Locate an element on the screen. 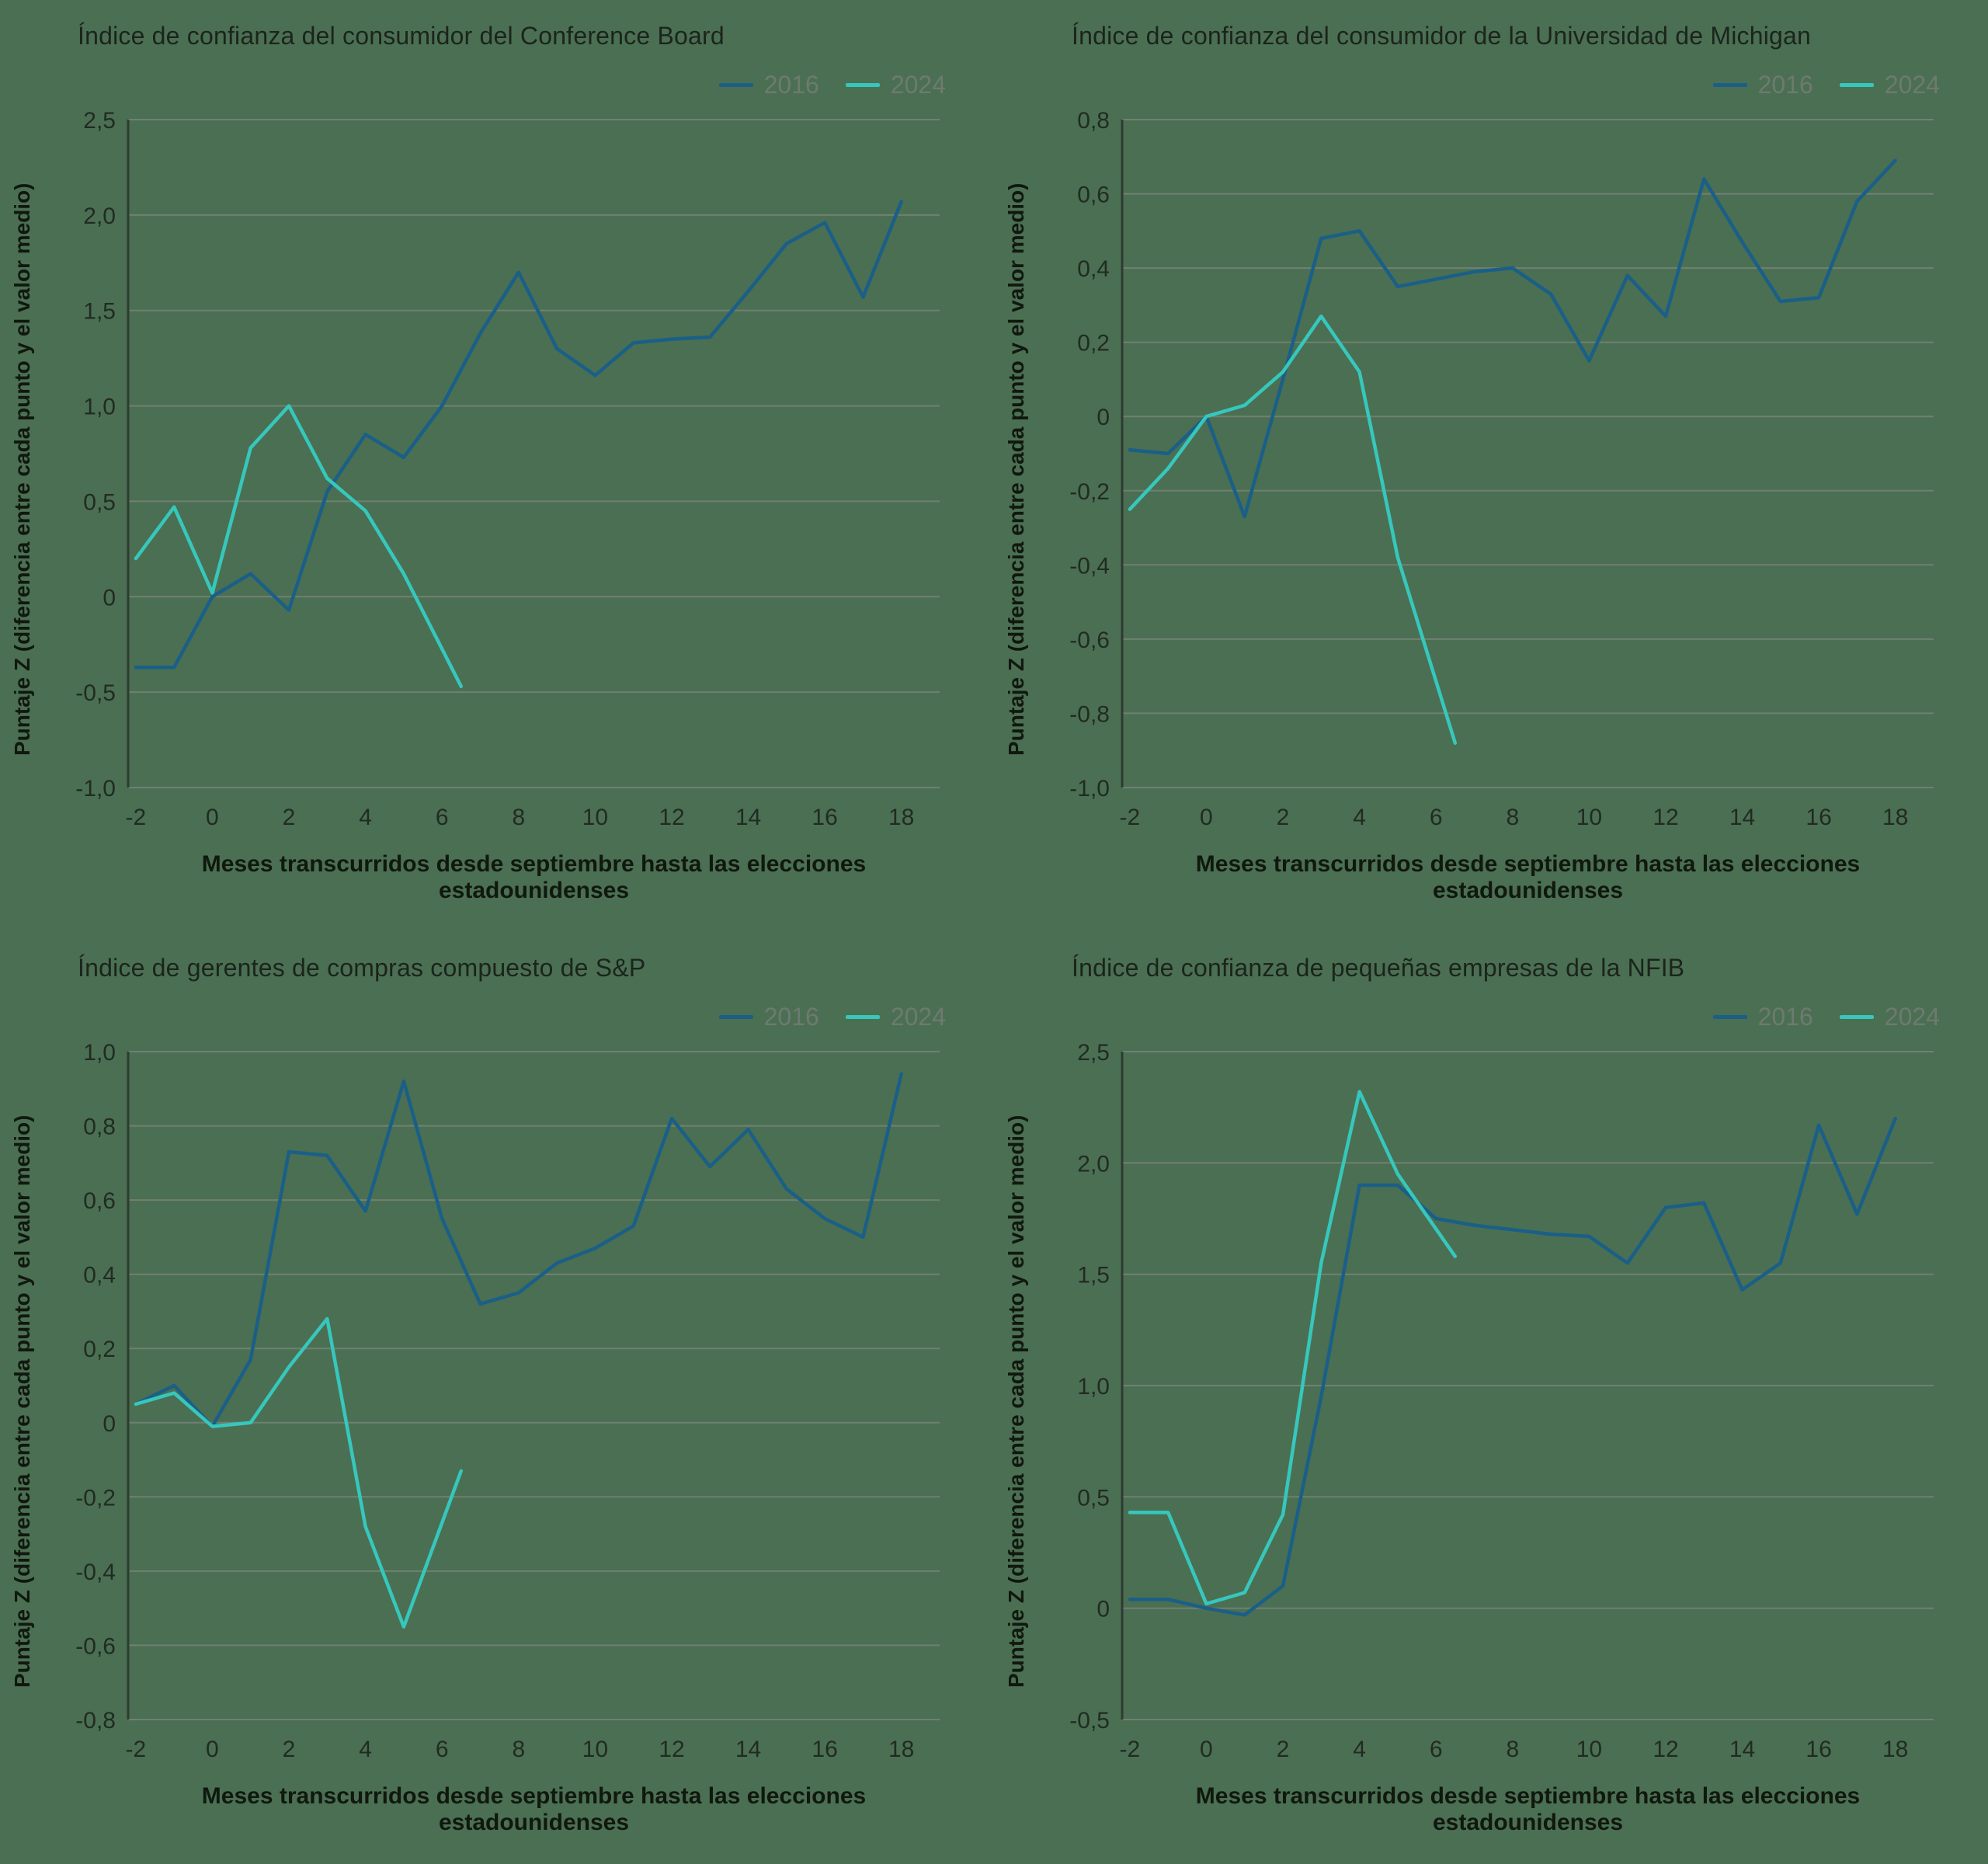  legend-line-2024-icon is located at coordinates (863, 85).